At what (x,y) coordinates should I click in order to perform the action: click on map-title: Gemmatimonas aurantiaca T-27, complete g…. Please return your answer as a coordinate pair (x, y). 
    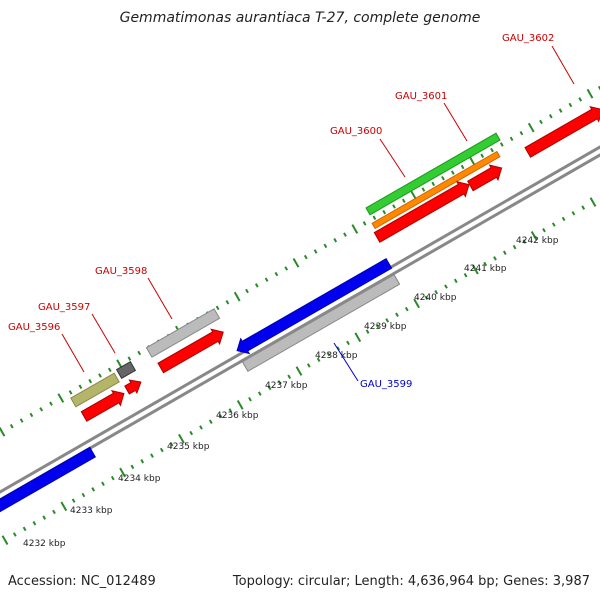
    Looking at the image, I should click on (300, 18).